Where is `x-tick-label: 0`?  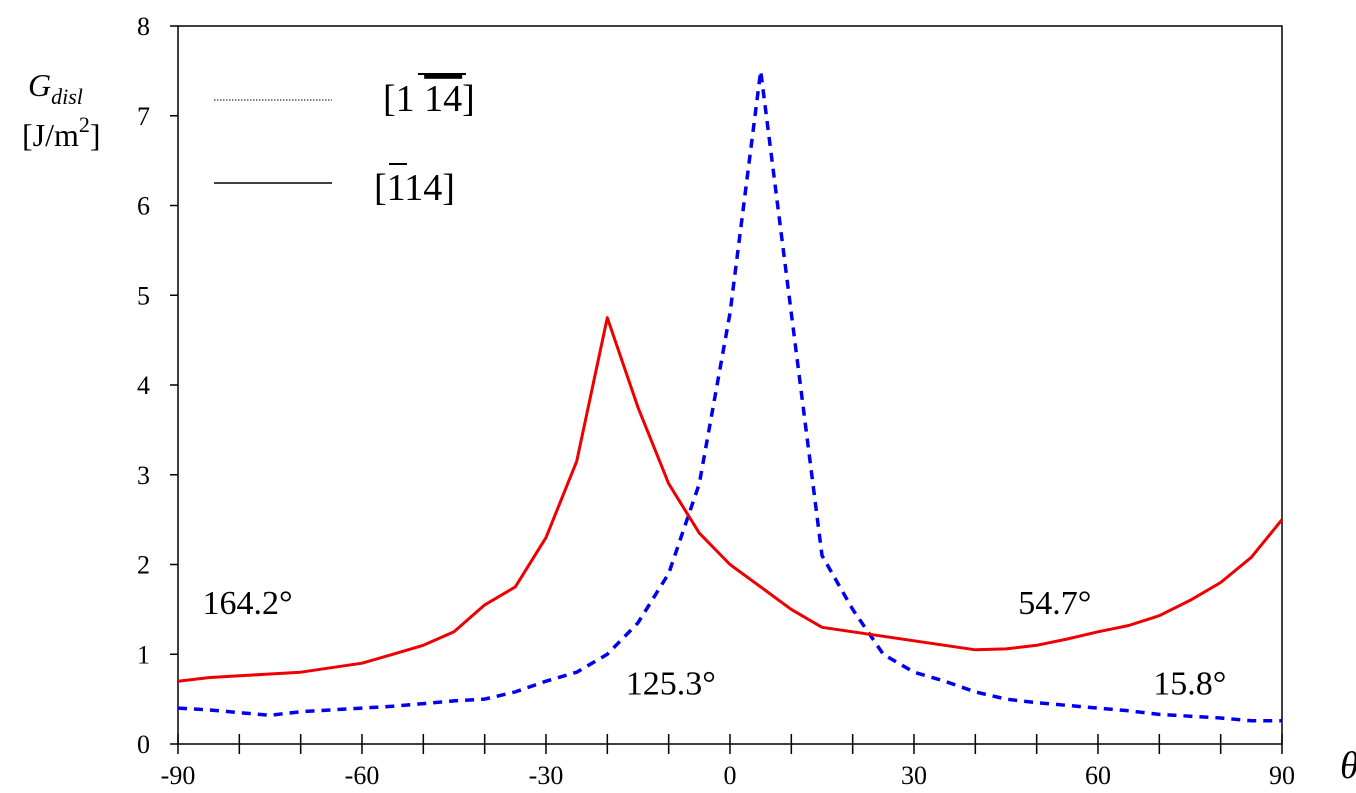 x-tick-label: 0 is located at coordinates (730, 775).